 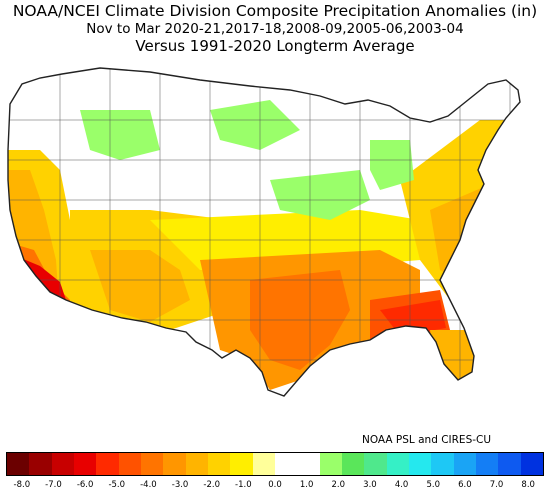 What do you see at coordinates (120, 135) in the screenshot?
I see `northern-rockies-surplus-region` at bounding box center [120, 135].